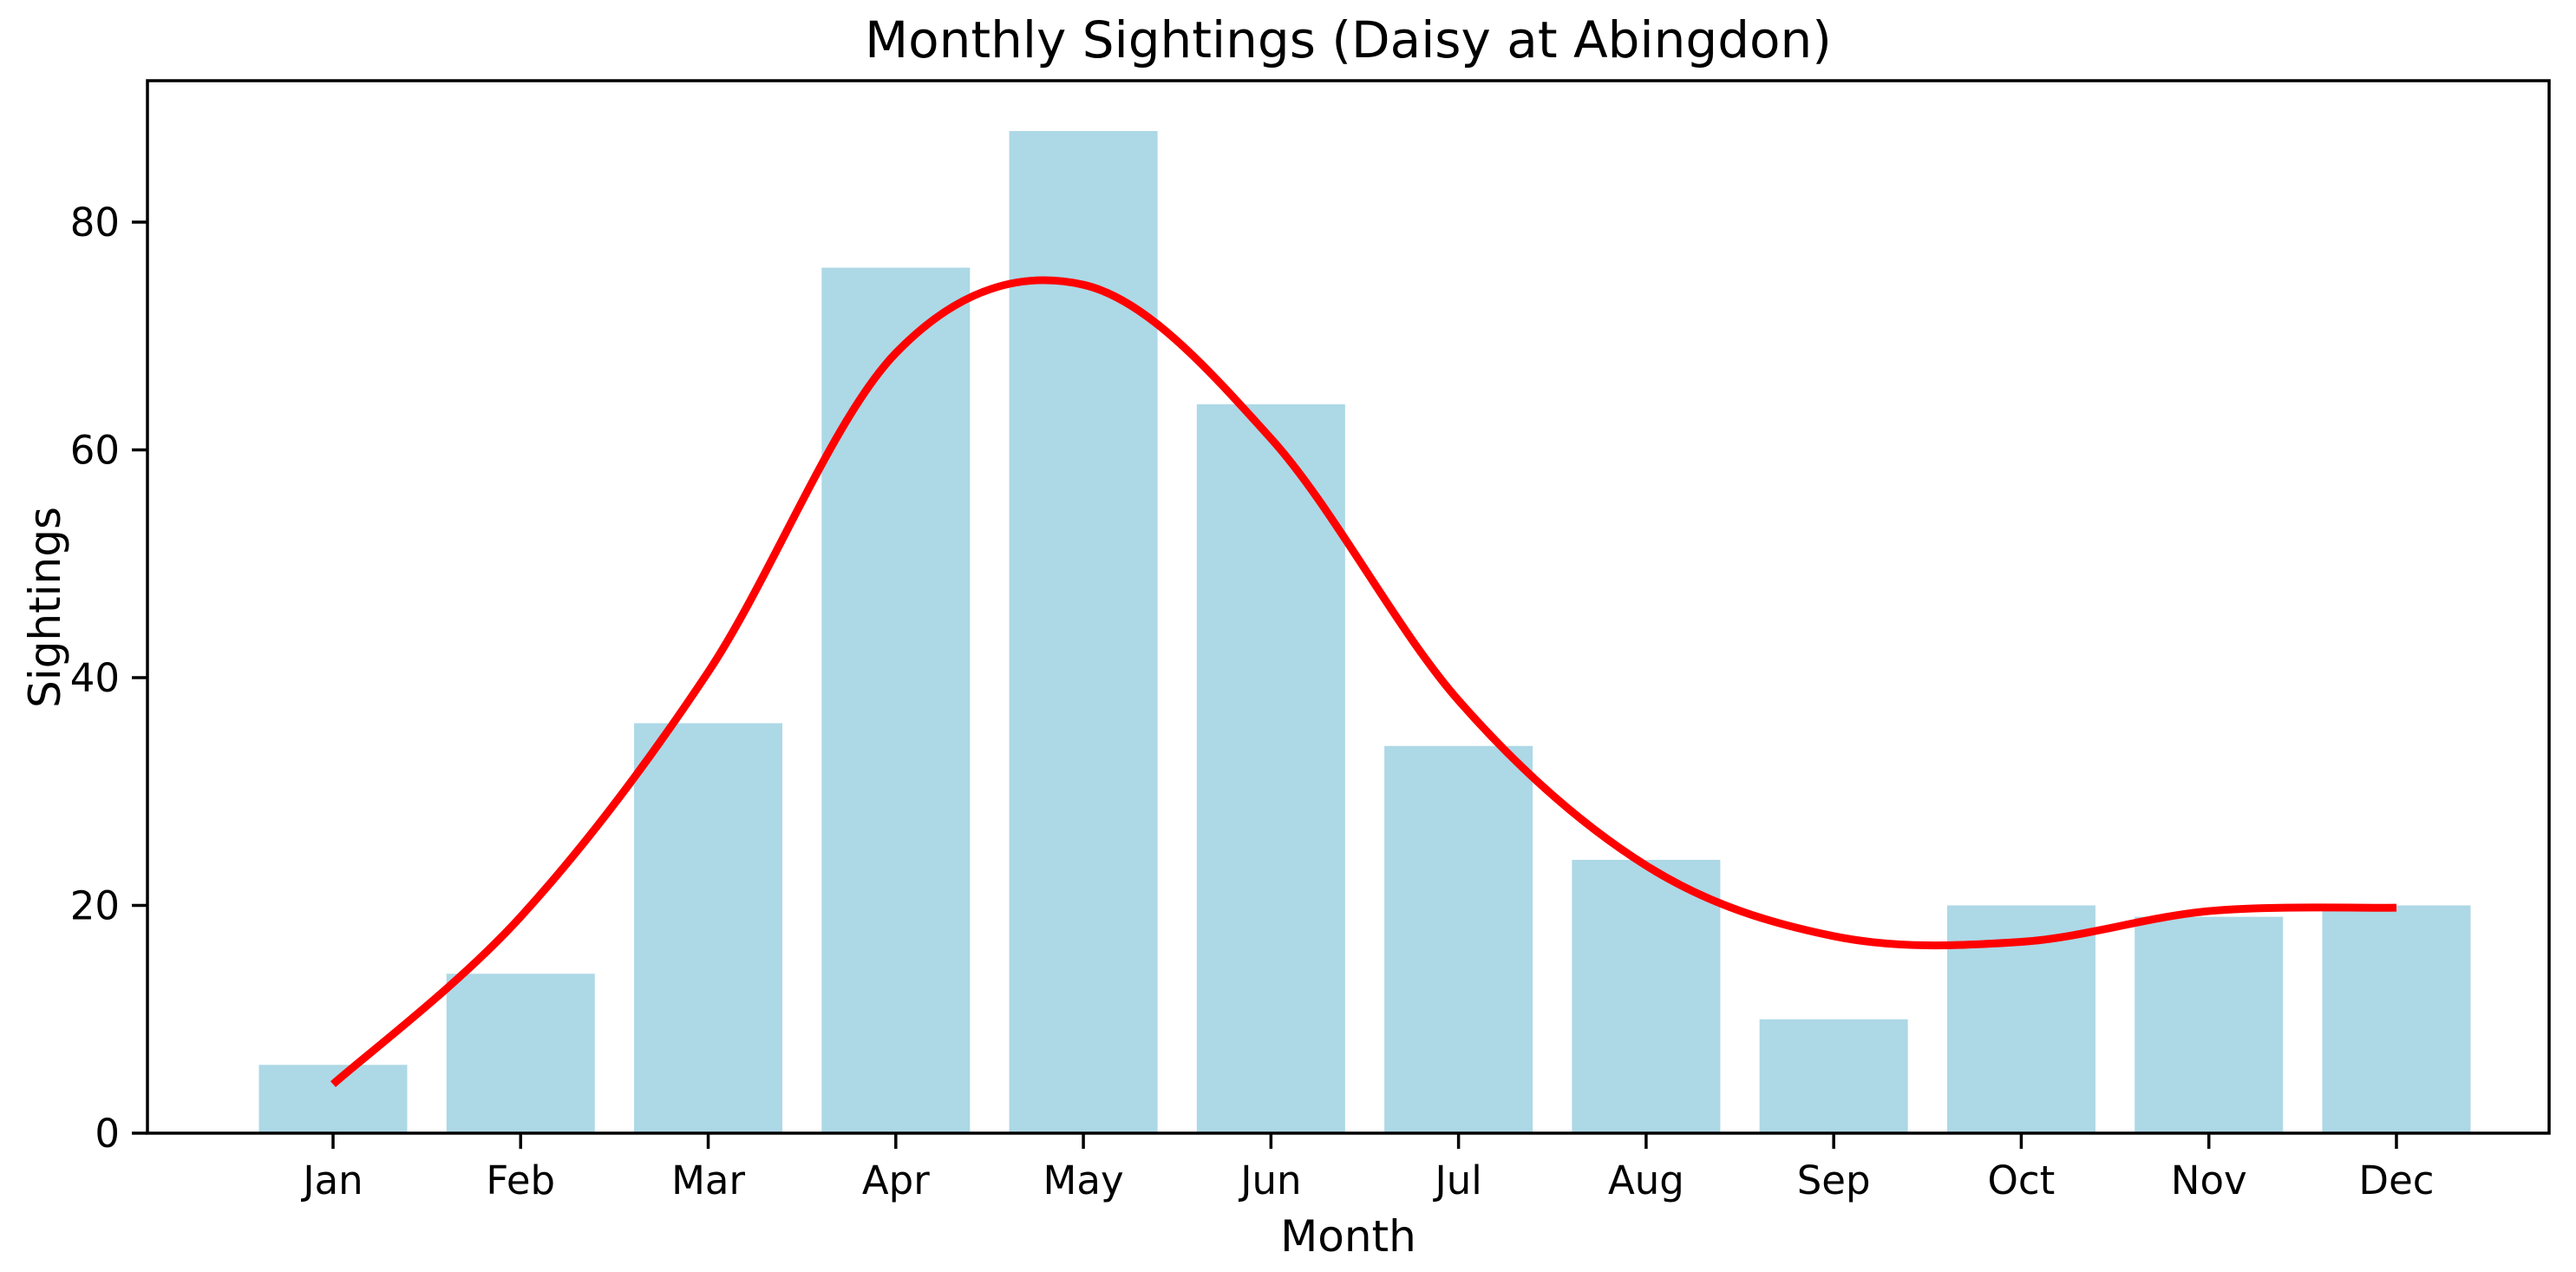 The image size is (2576, 1272). Describe the element at coordinates (1348, 1236) in the screenshot. I see `x-axis-label: Month` at that location.